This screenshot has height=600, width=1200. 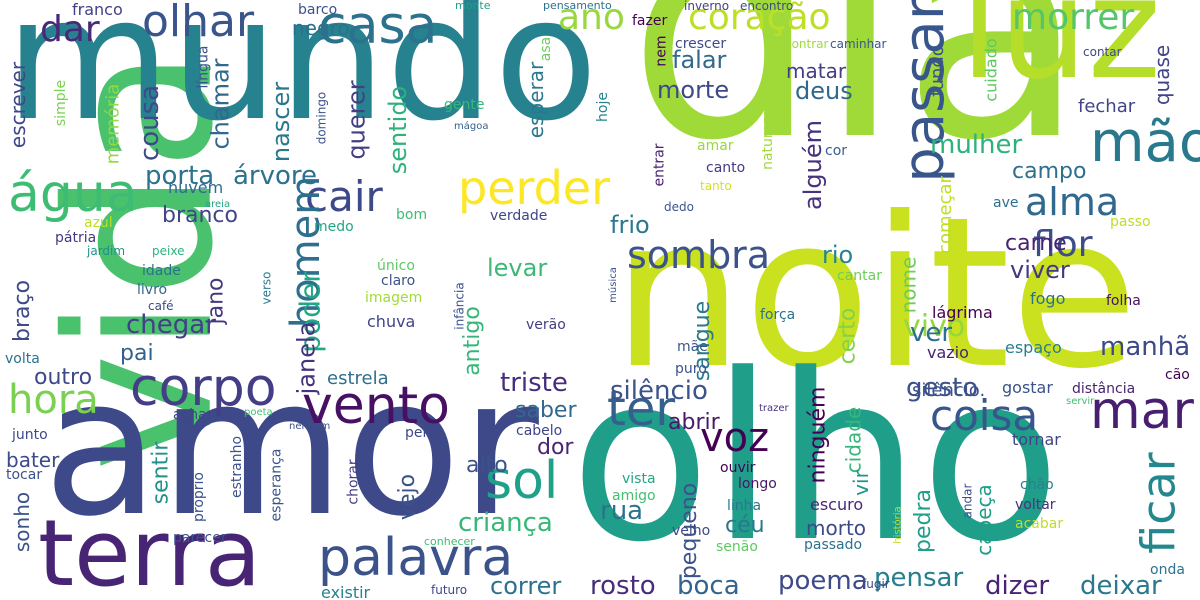 I want to click on word: boca, so click(x=708, y=585).